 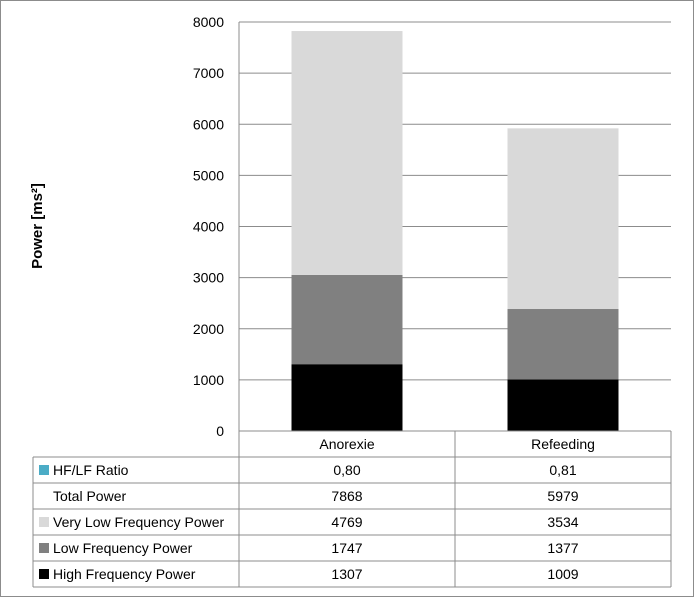 I want to click on y-tick-label: 7000, so click(x=208, y=73).